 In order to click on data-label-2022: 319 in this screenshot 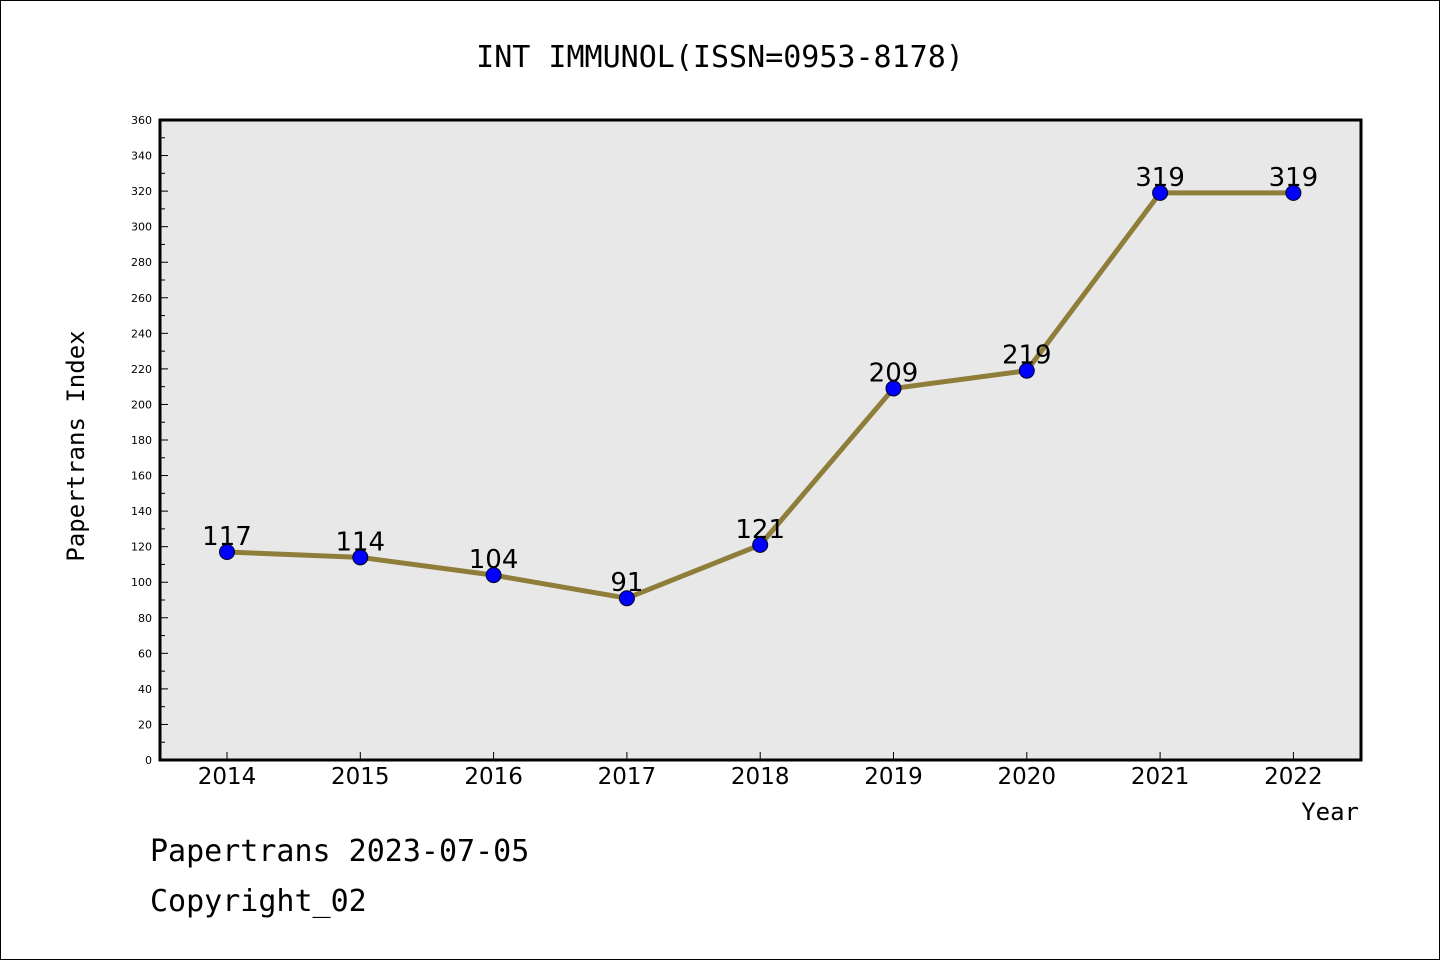, I will do `click(1294, 178)`.